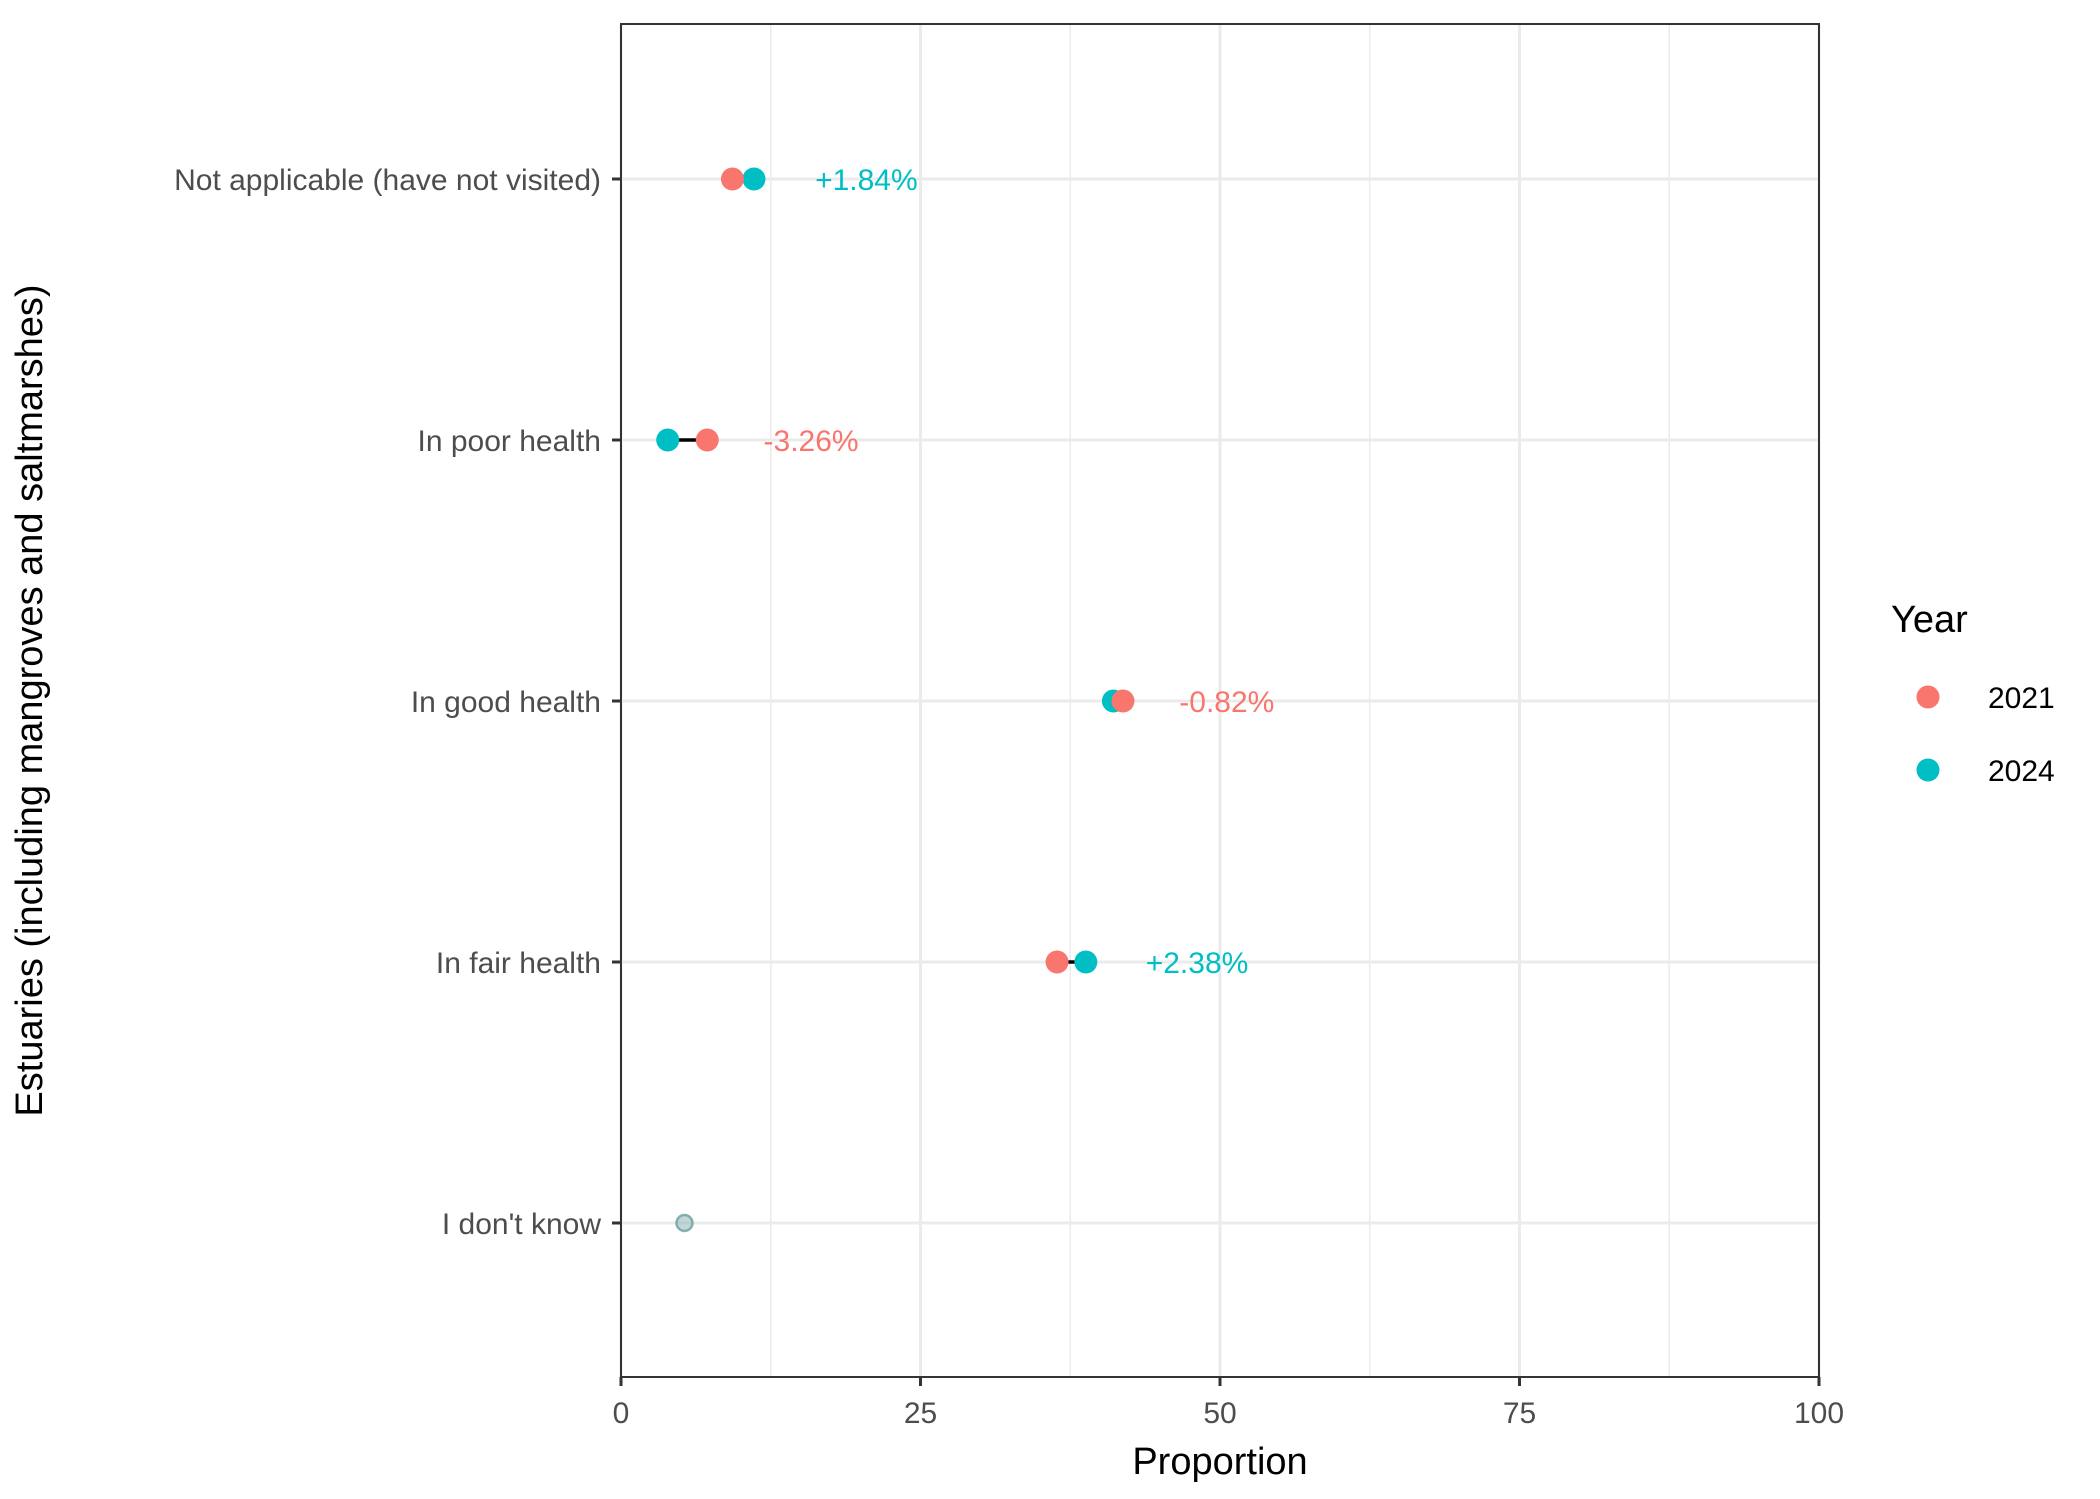 The height and width of the screenshot is (1499, 2100). What do you see at coordinates (684, 1223) in the screenshot?
I see `point-faded` at bounding box center [684, 1223].